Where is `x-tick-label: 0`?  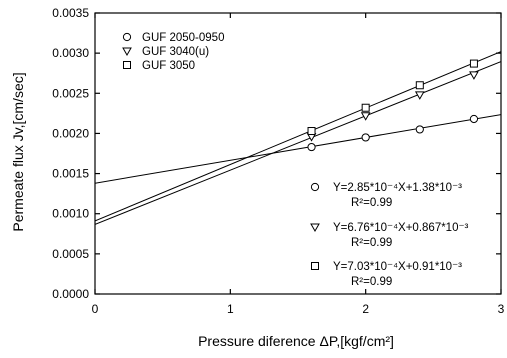
x-tick-label: 0 is located at coordinates (95, 309).